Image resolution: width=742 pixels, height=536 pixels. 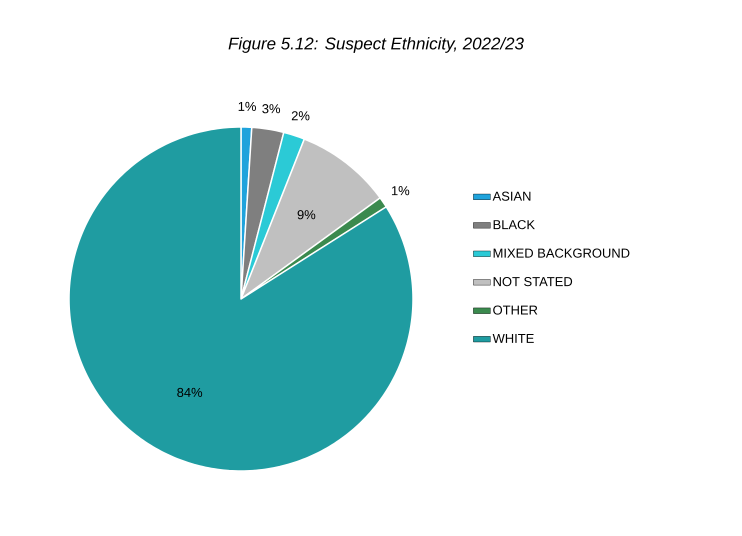 What do you see at coordinates (562, 253) in the screenshot?
I see `legend-label: MIXED BACKGROUND` at bounding box center [562, 253].